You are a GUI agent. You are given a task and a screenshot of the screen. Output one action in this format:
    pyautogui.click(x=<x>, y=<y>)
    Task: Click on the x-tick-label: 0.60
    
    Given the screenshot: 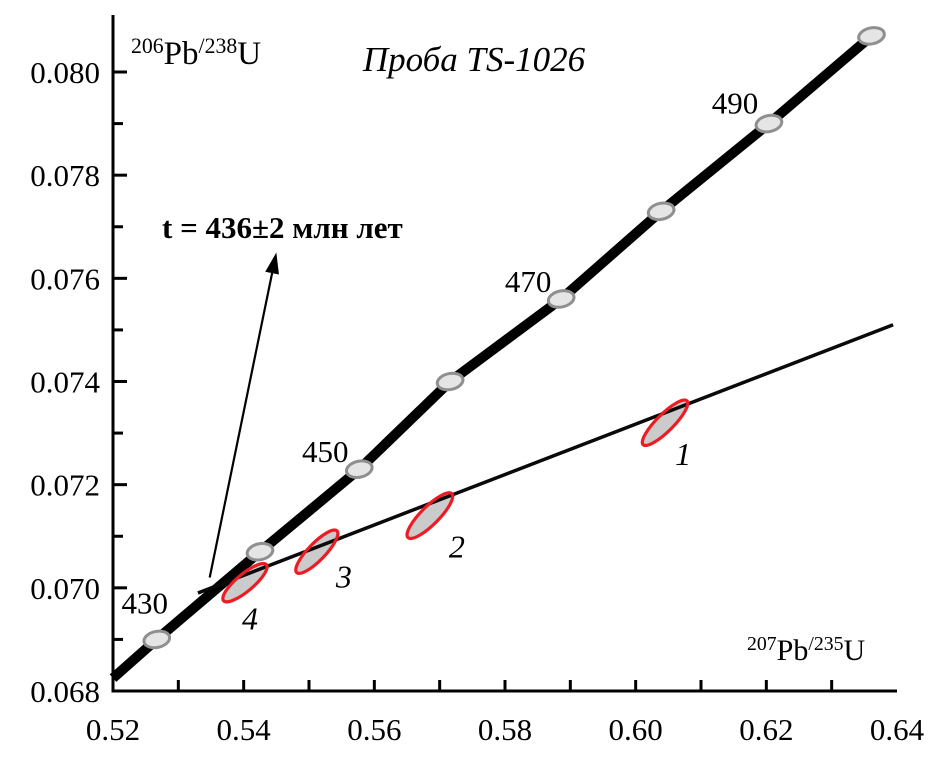 What is the action you would take?
    pyautogui.click(x=636, y=729)
    